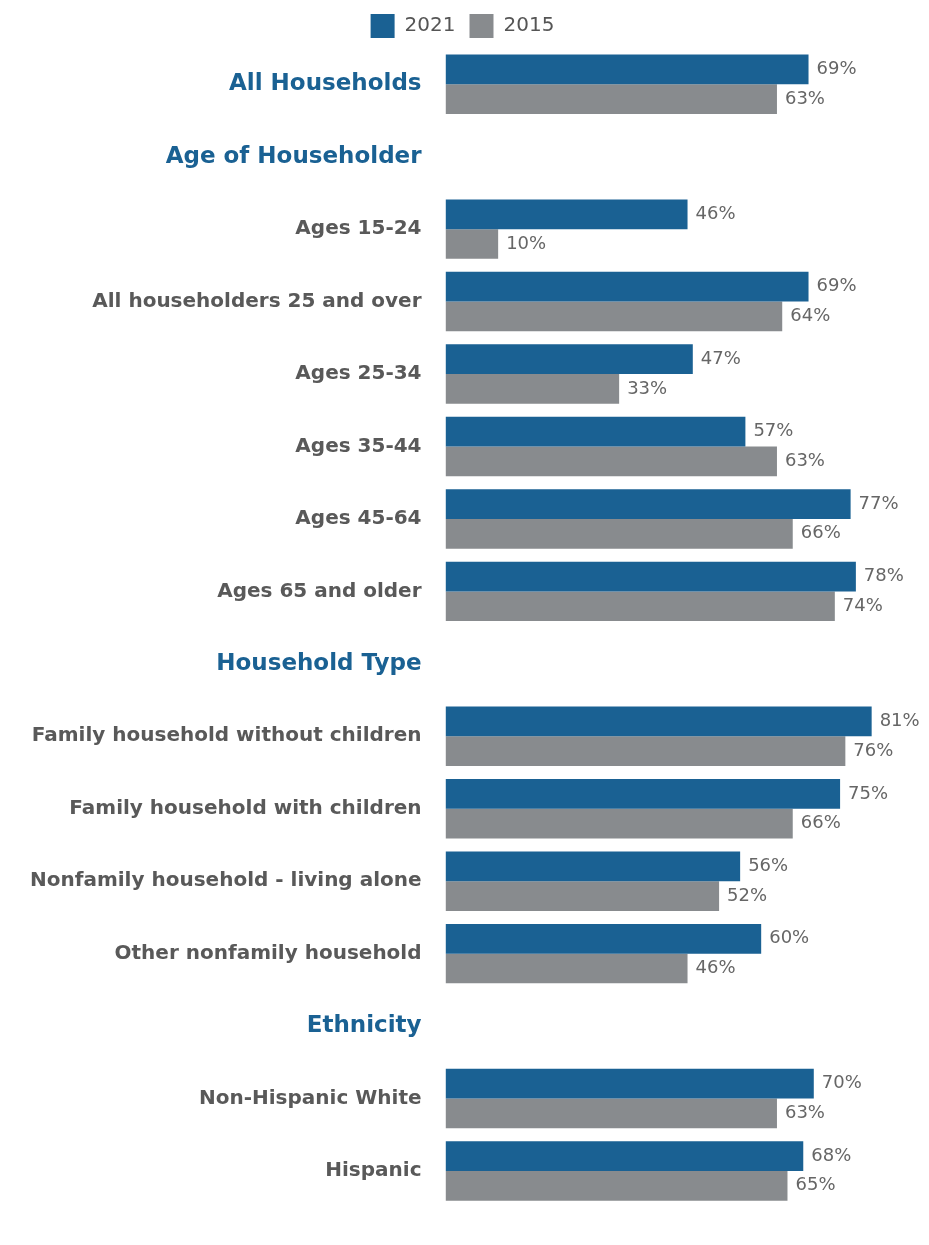  What do you see at coordinates (268, 951) in the screenshot?
I see `y-tick-label: Other nonfamily household` at bounding box center [268, 951].